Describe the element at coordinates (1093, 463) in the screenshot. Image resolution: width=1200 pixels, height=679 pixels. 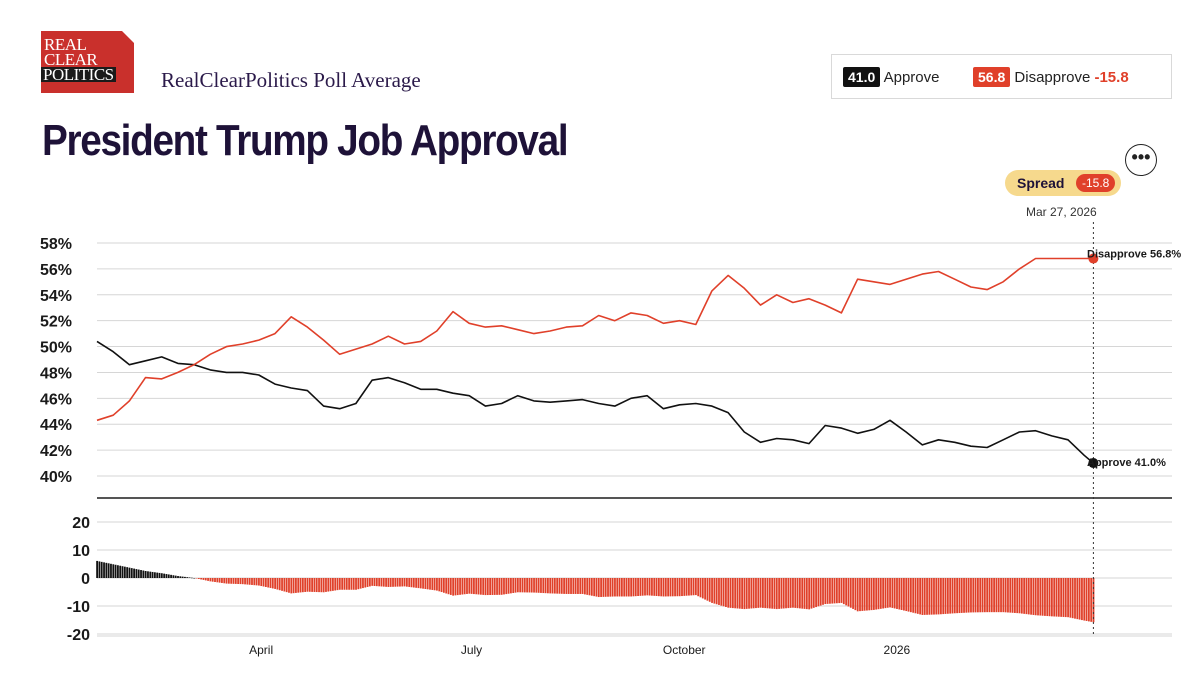
I see `approve-end-marker` at that location.